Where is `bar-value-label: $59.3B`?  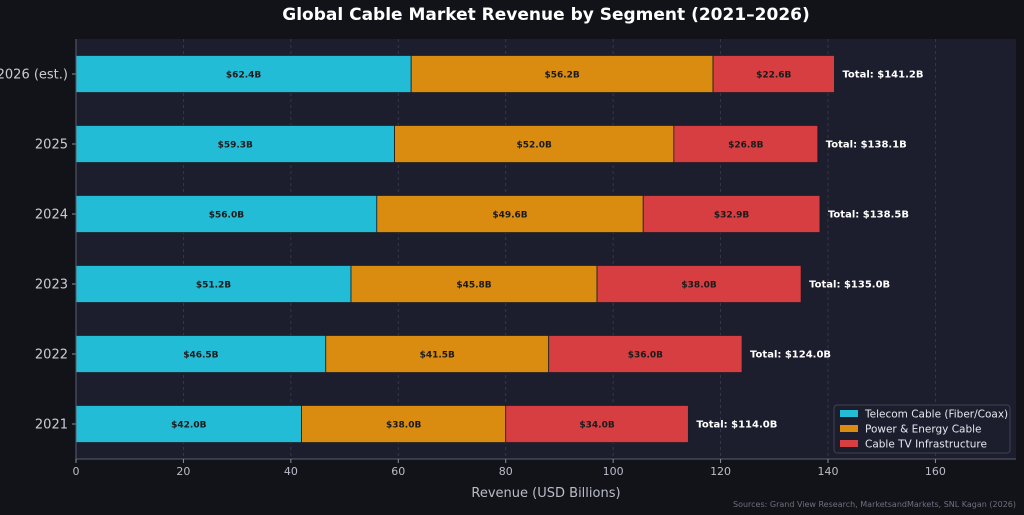 bar-value-label: $59.3B is located at coordinates (235, 146).